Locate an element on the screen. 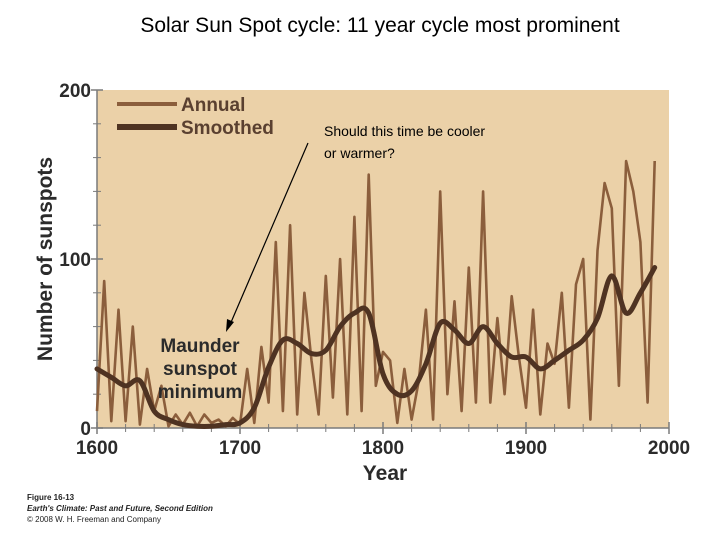  y-tick-label: 0 is located at coordinates (85, 429).